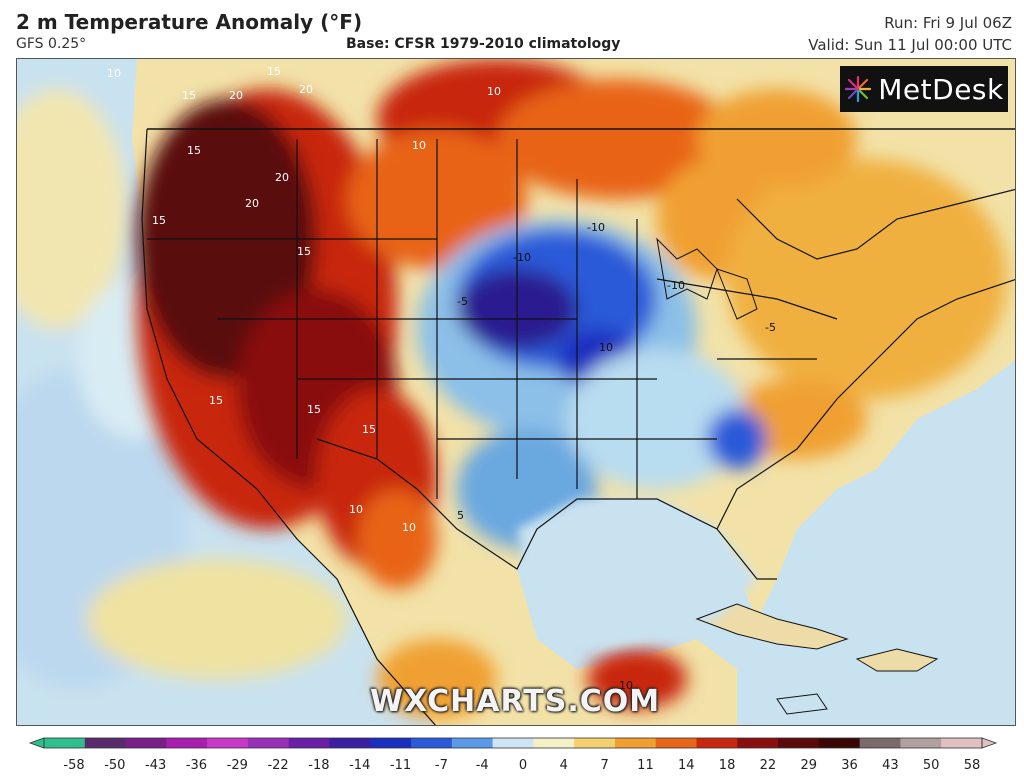 The width and height of the screenshot is (1024, 784). Describe the element at coordinates (515, 701) in the screenshot. I see `wxcharts-watermark: WXCHARTS.COM` at that location.